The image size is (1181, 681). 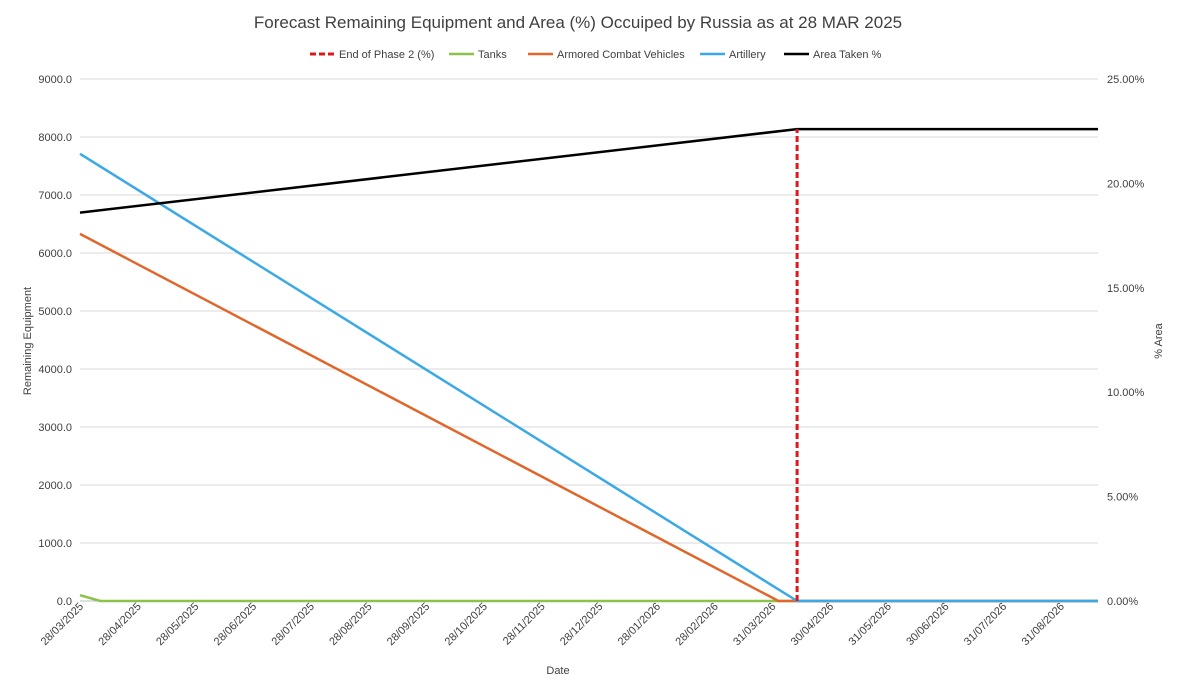 I want to click on x-axis-title: Date, so click(x=557, y=671).